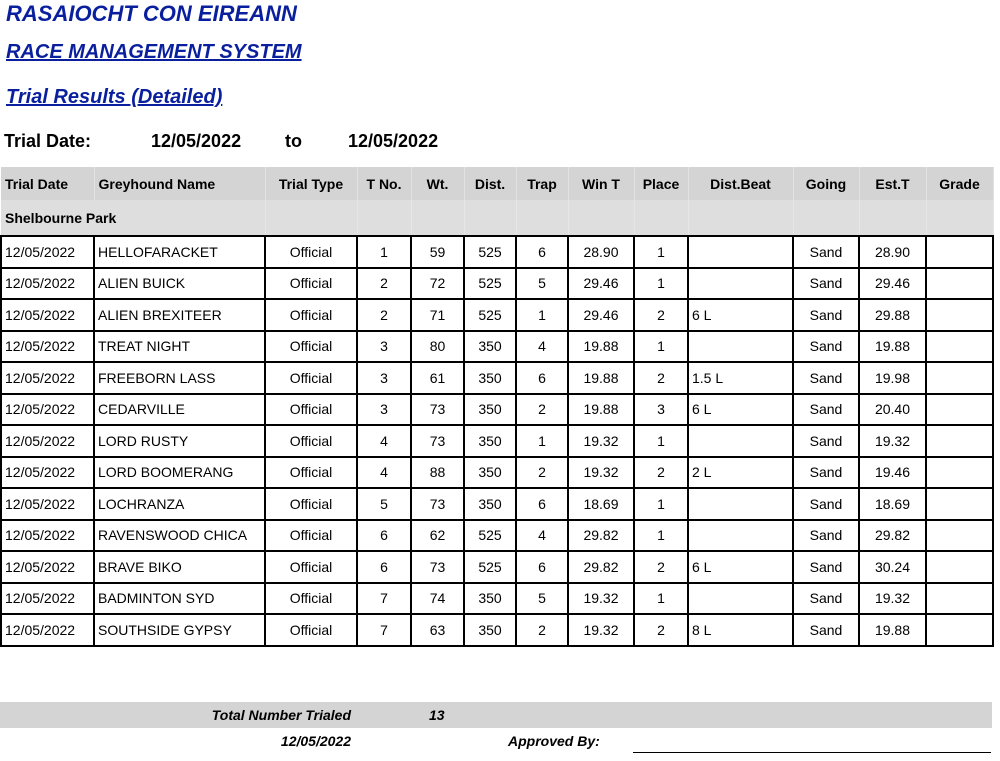 The height and width of the screenshot is (761, 1000). Describe the element at coordinates (384, 504) in the screenshot. I see `table-cell: 5` at that location.